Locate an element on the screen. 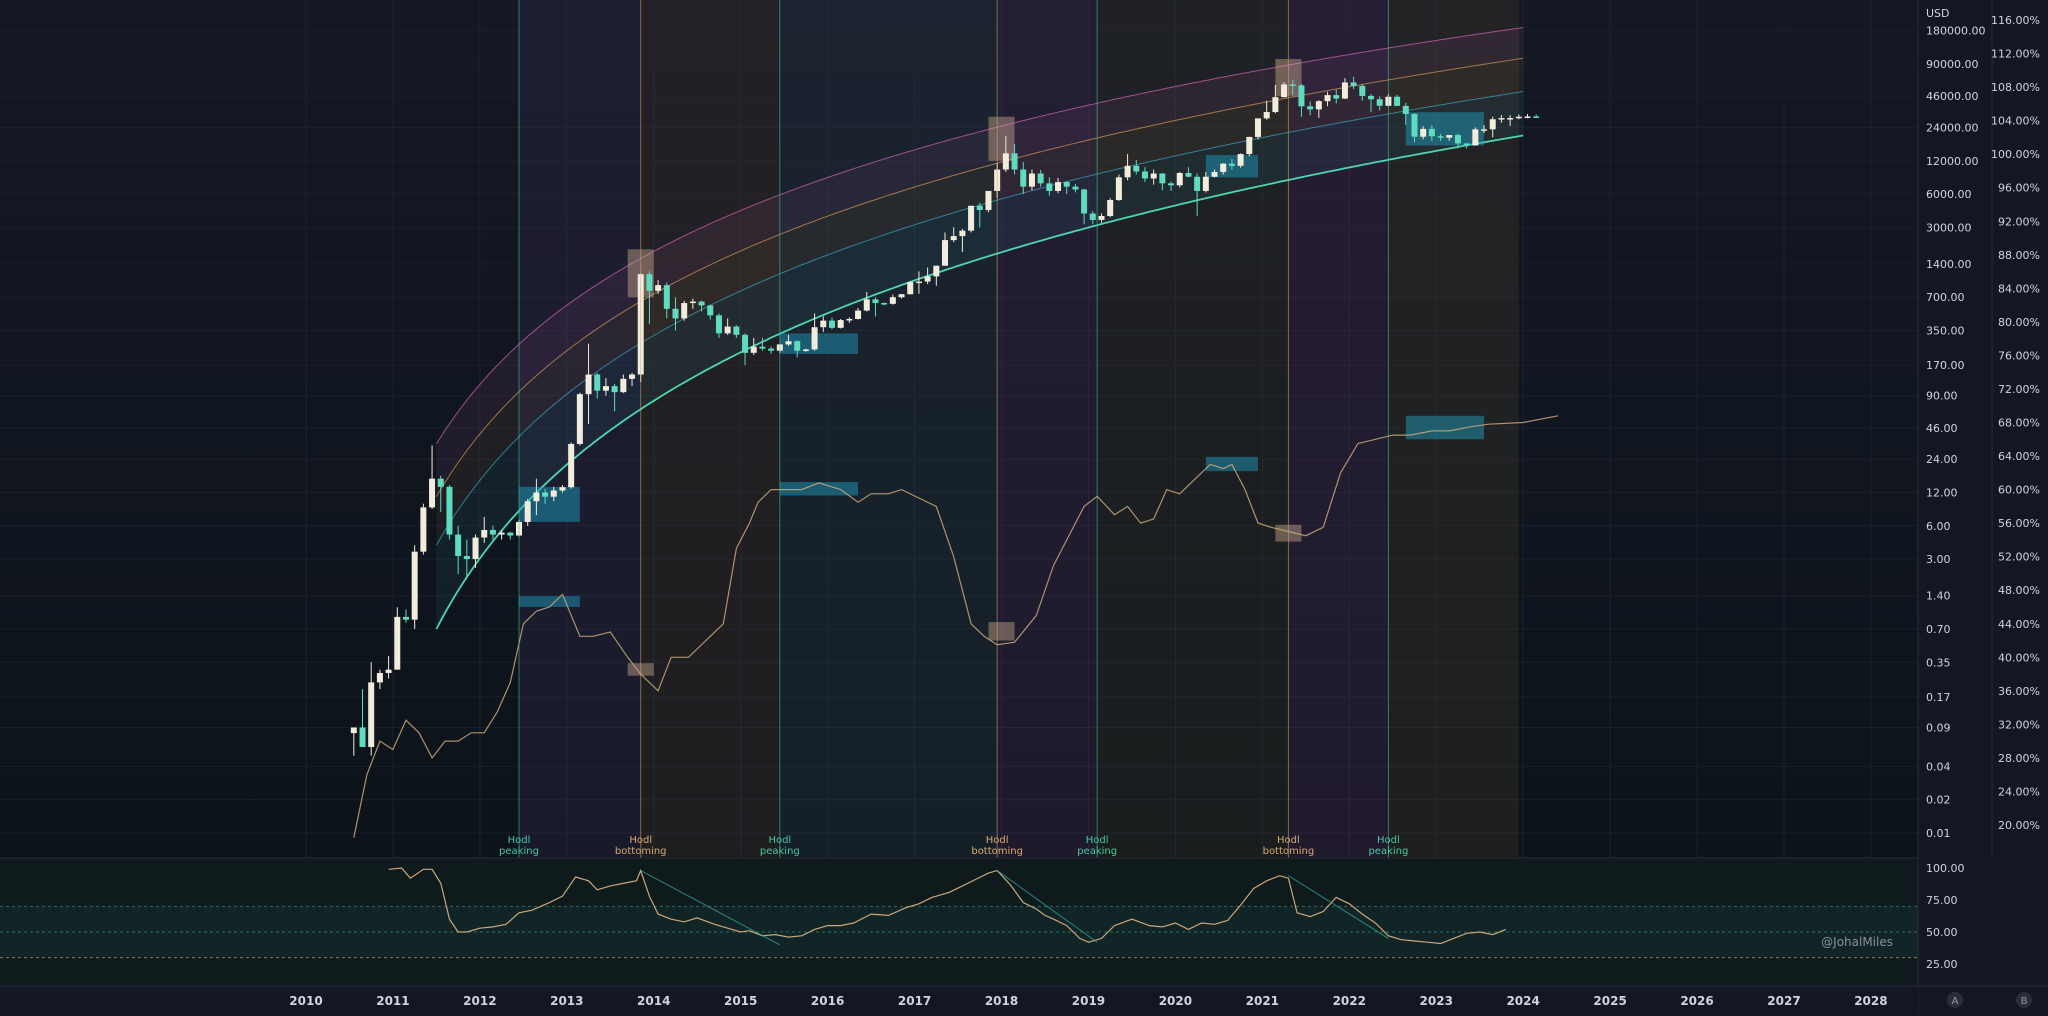  percent-tick-label: 88.00% is located at coordinates (2019, 255).